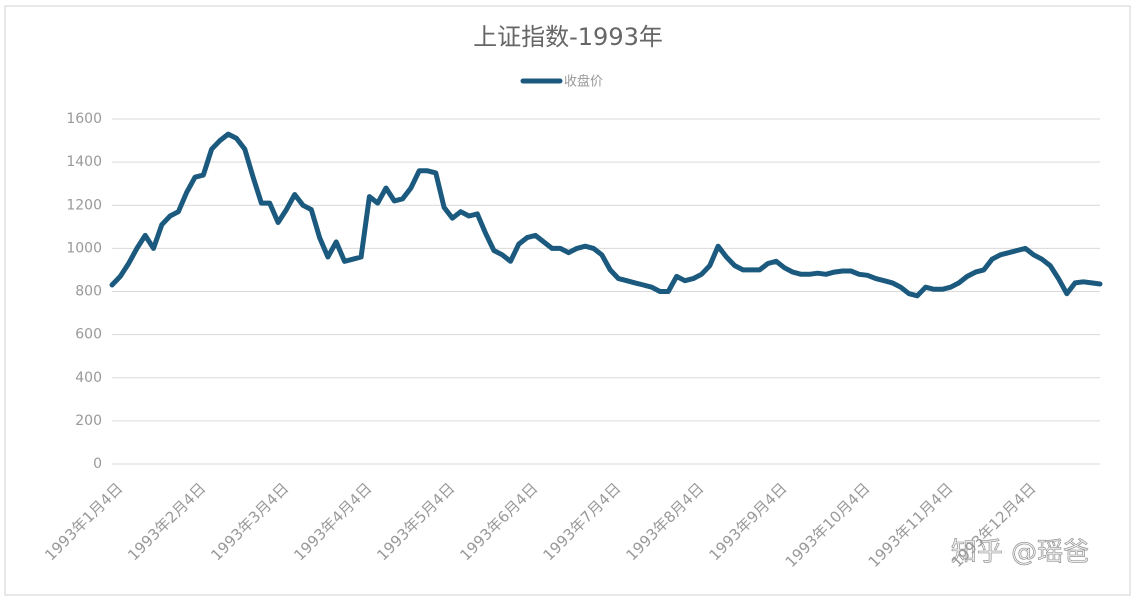 This screenshot has width=1136, height=602. Describe the element at coordinates (88, 421) in the screenshot. I see `y-tick-label: 200` at that location.